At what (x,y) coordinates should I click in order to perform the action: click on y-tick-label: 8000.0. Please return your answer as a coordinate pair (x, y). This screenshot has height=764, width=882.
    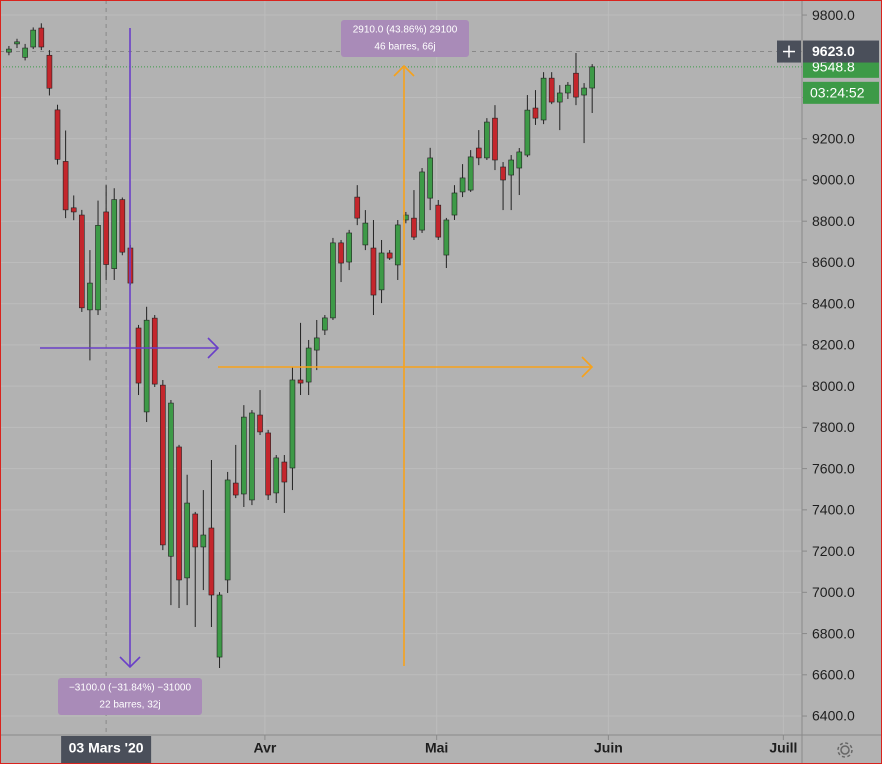
    Looking at the image, I should click on (833, 386).